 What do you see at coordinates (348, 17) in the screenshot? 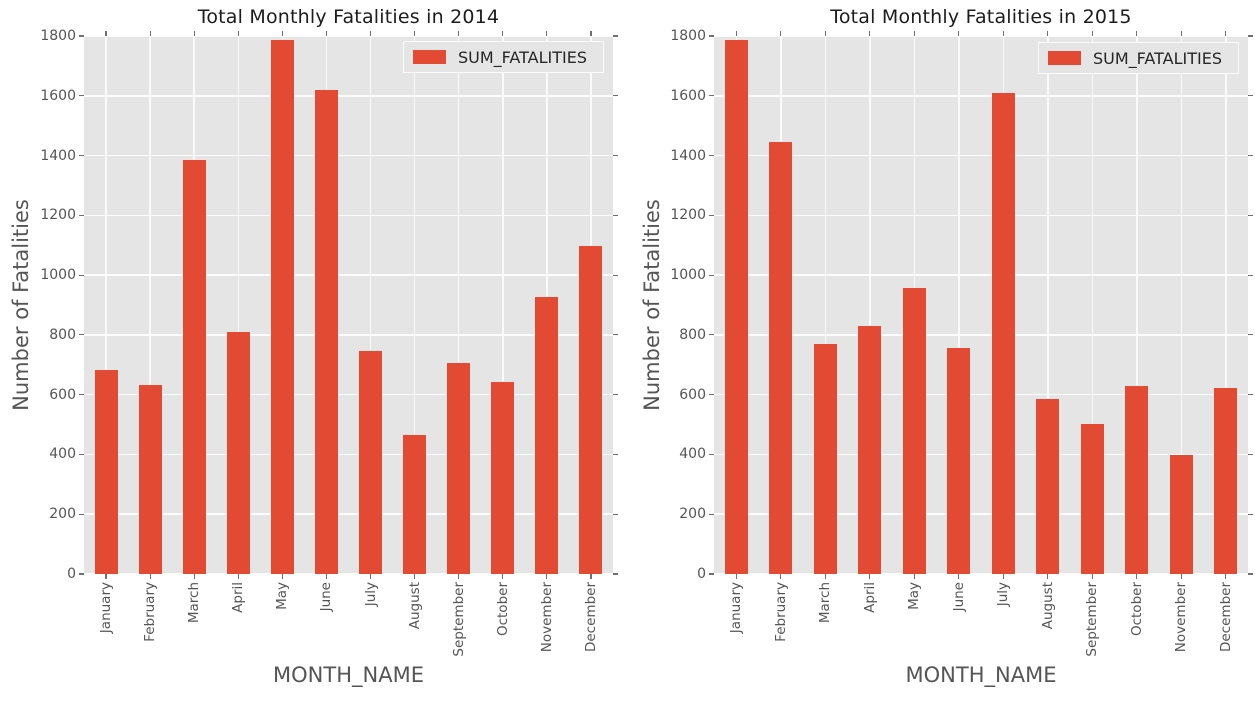
I see `chart-title-2014: Total Monthly Fatalities in 2014` at bounding box center [348, 17].